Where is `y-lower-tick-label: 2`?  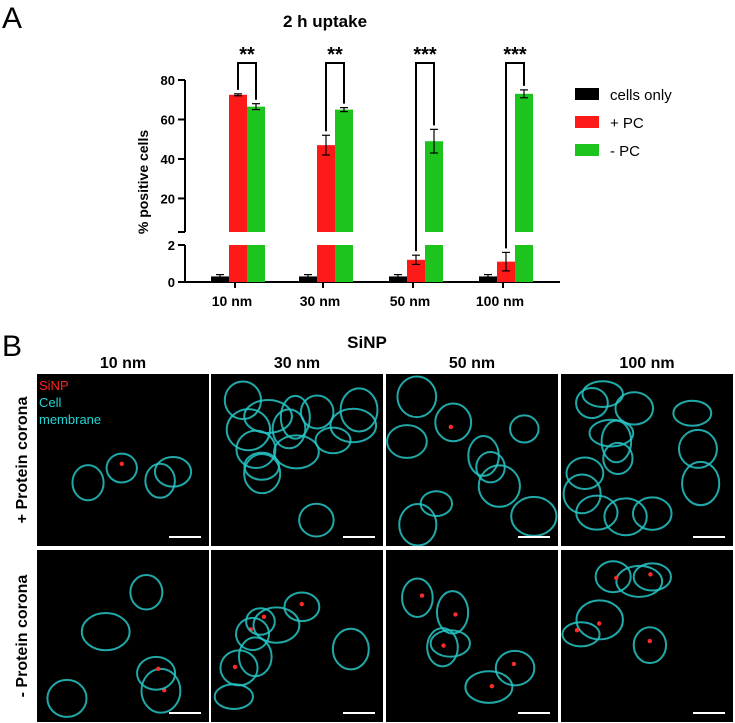 y-lower-tick-label: 2 is located at coordinates (171, 245).